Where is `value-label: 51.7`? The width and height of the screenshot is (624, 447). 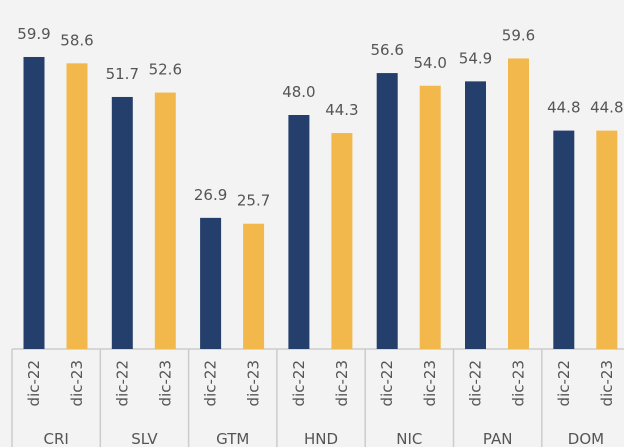 value-label: 51.7 is located at coordinates (122, 74).